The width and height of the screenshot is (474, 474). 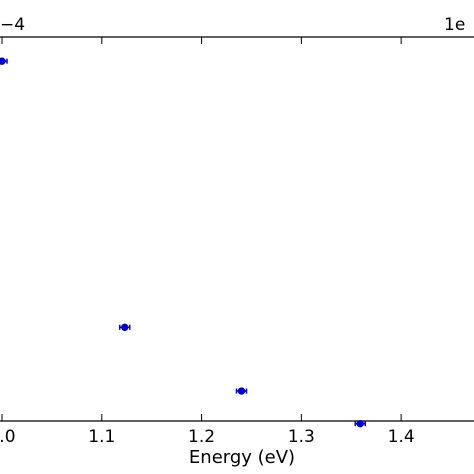 I want to click on x-tick-label: 1.0, so click(x=8, y=437).